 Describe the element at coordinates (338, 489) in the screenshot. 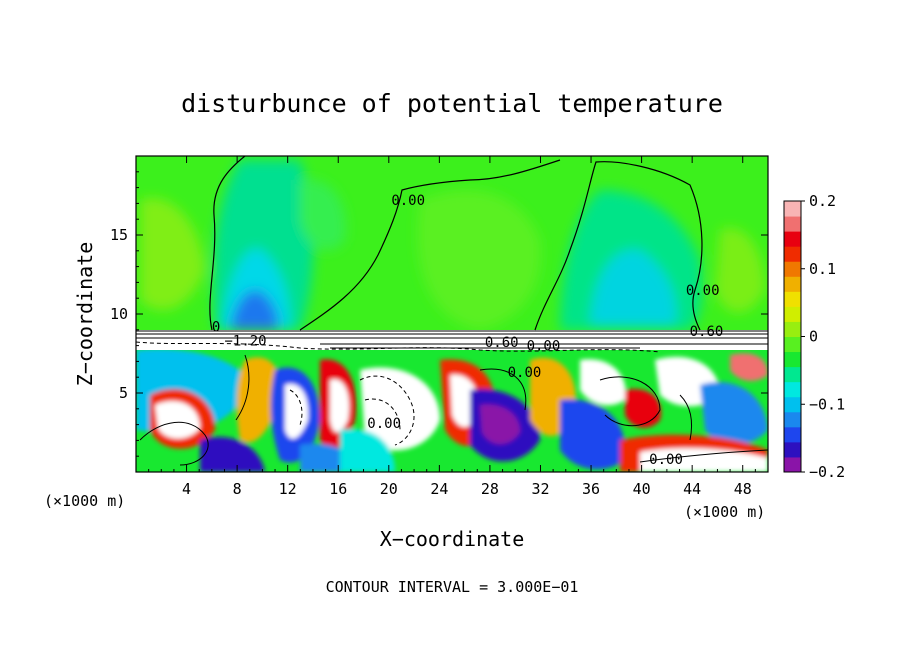

I see `x-tick-label: 16` at that location.